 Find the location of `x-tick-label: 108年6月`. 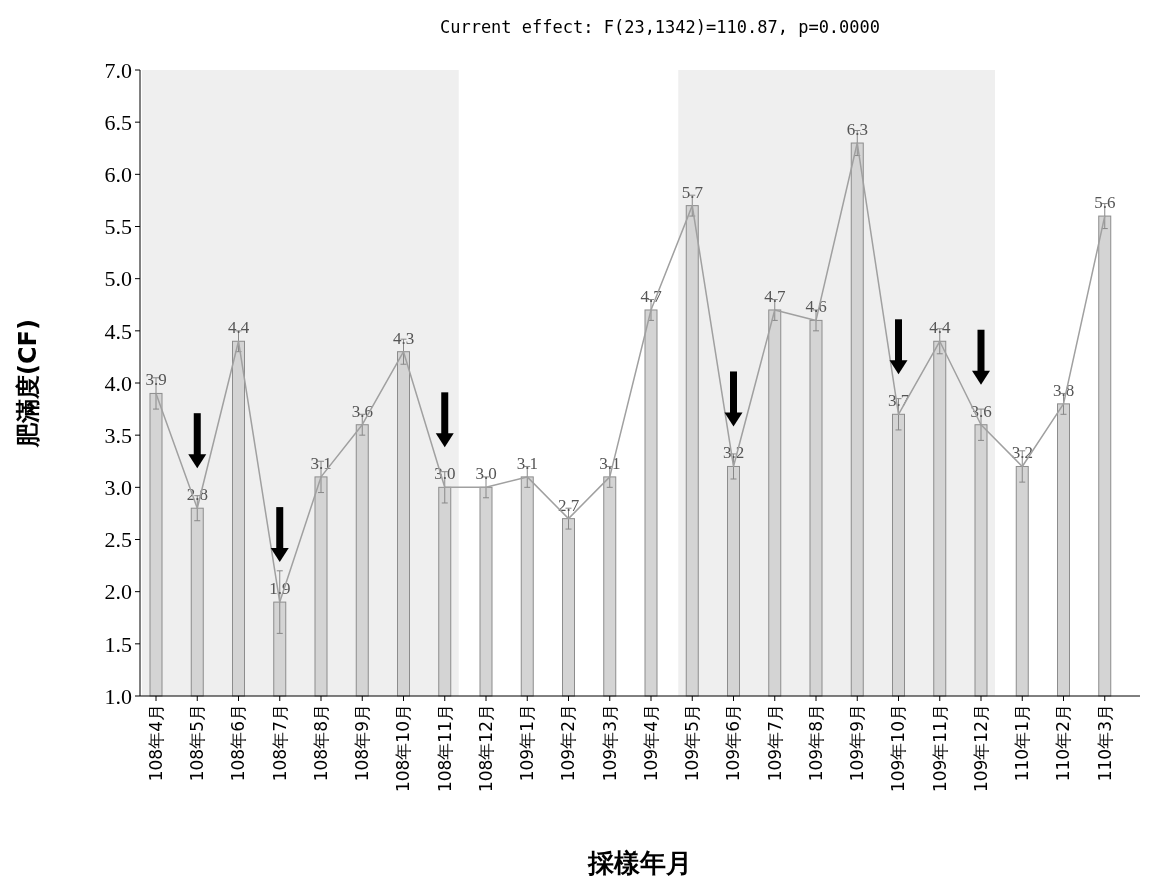

x-tick-label: 108年6月 is located at coordinates (238, 743).